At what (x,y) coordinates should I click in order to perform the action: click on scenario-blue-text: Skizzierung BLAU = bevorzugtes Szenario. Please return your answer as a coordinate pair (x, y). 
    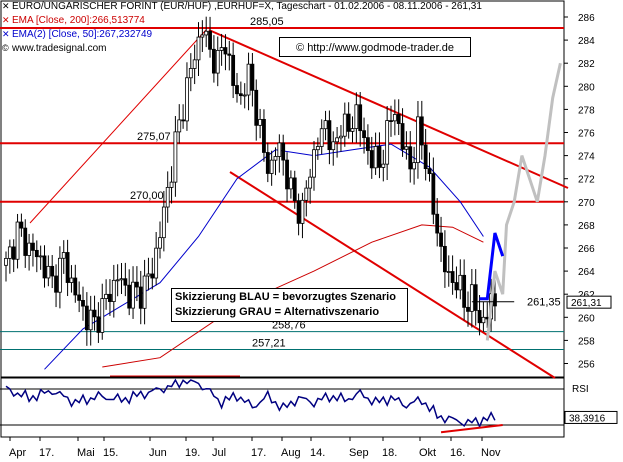
    Looking at the image, I should click on (285, 297).